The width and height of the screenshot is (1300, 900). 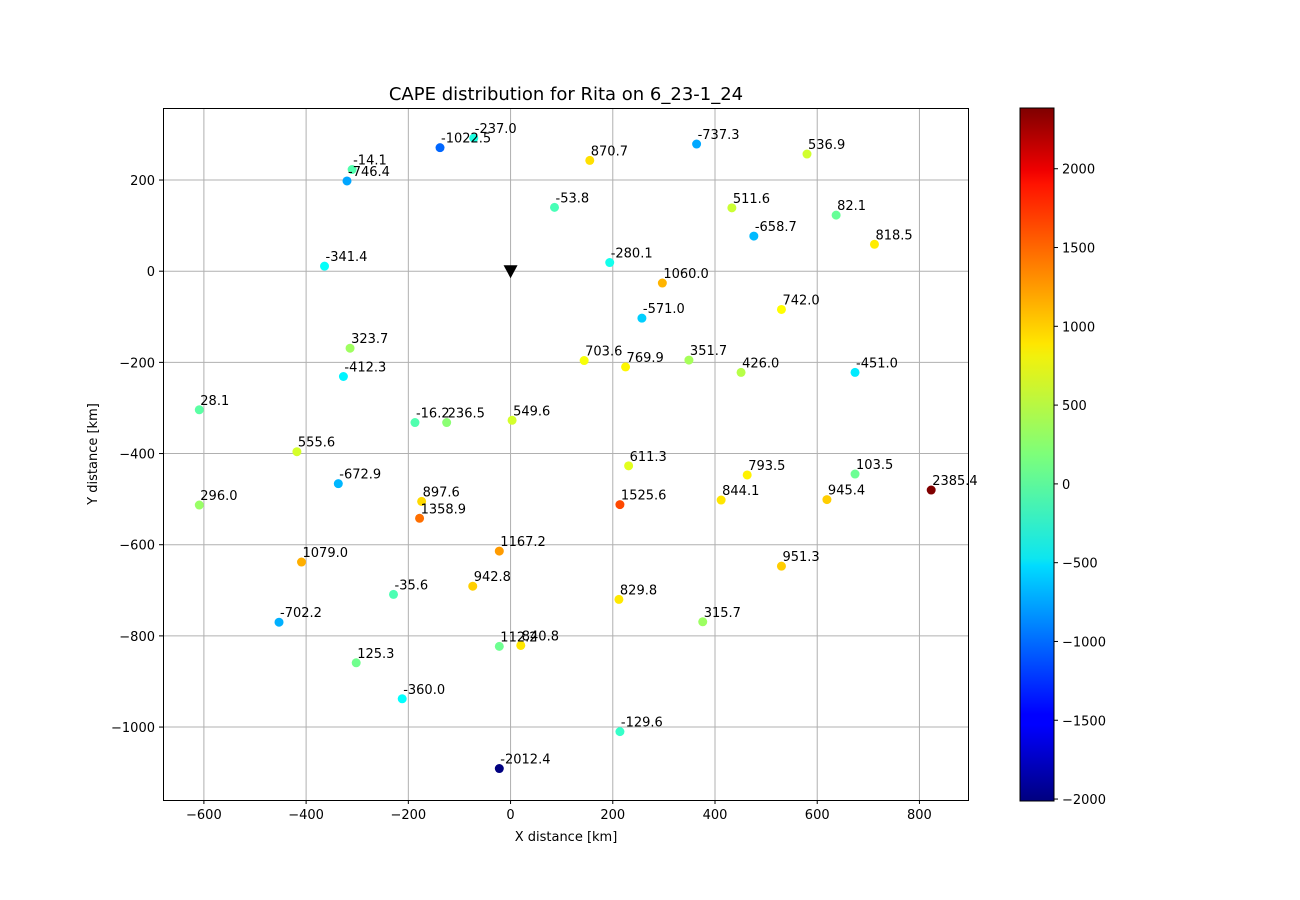 I want to click on point-value-label: 951.3, so click(x=800, y=557).